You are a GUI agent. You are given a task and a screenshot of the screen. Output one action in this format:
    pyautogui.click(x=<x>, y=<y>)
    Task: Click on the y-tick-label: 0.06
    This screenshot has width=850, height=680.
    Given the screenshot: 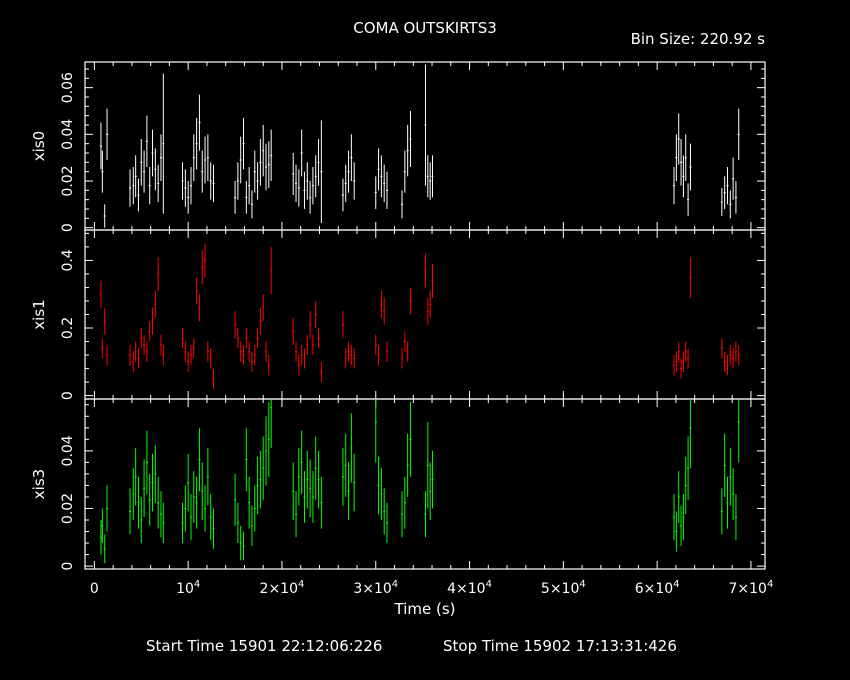 What is the action you would take?
    pyautogui.click(x=68, y=87)
    